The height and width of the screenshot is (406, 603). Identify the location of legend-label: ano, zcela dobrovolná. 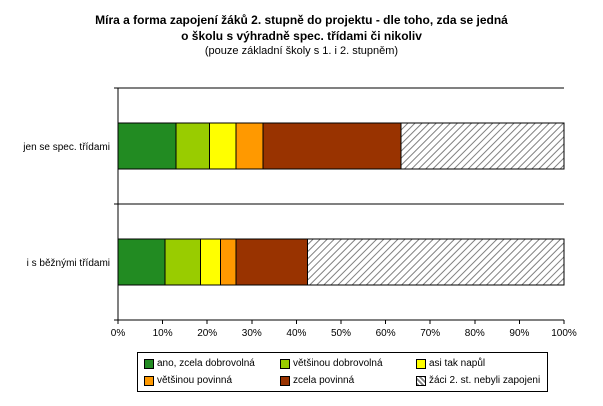
(206, 363).